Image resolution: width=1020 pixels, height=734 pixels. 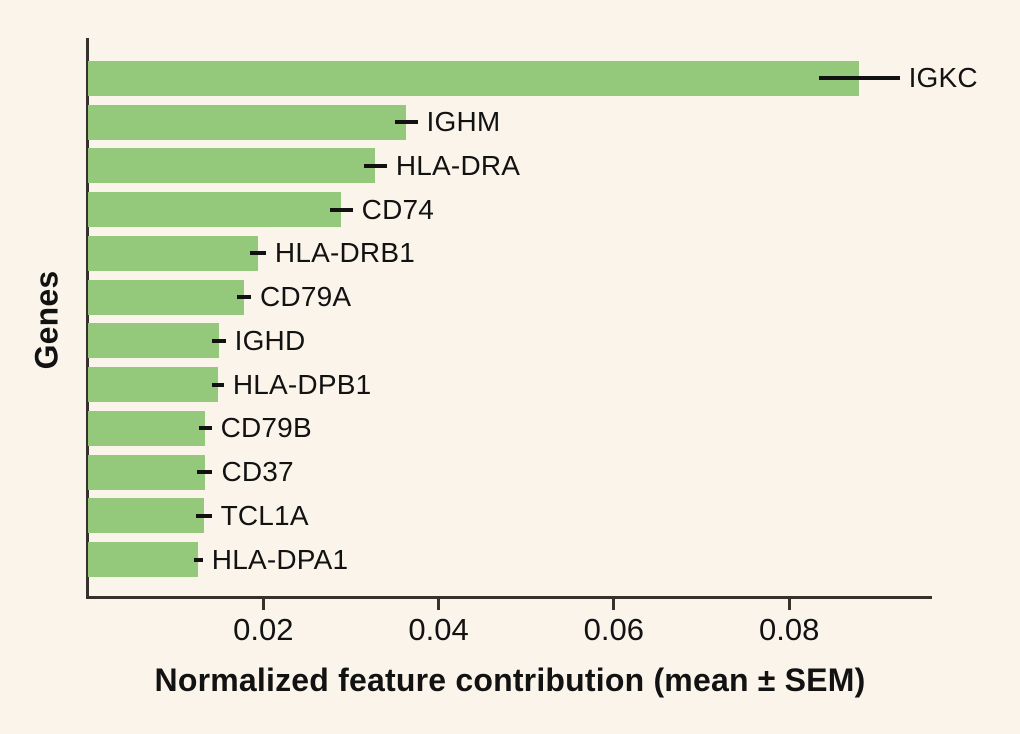 I want to click on x-axis-line, so click(x=509, y=597).